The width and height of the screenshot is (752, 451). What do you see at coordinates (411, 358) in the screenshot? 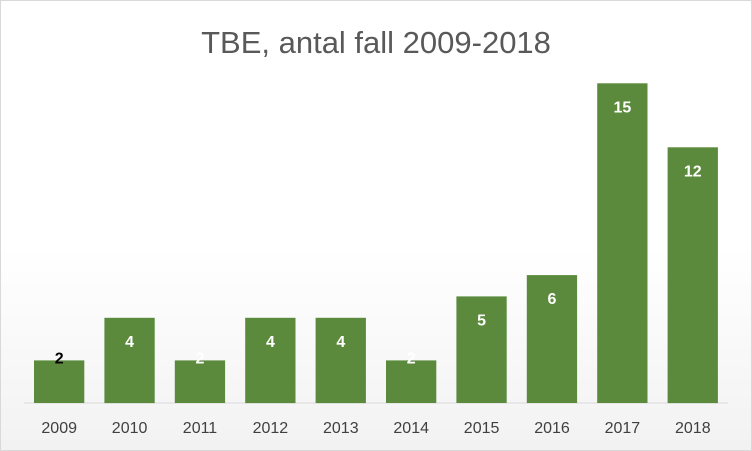
I see `data-label-2014: 2` at bounding box center [411, 358].